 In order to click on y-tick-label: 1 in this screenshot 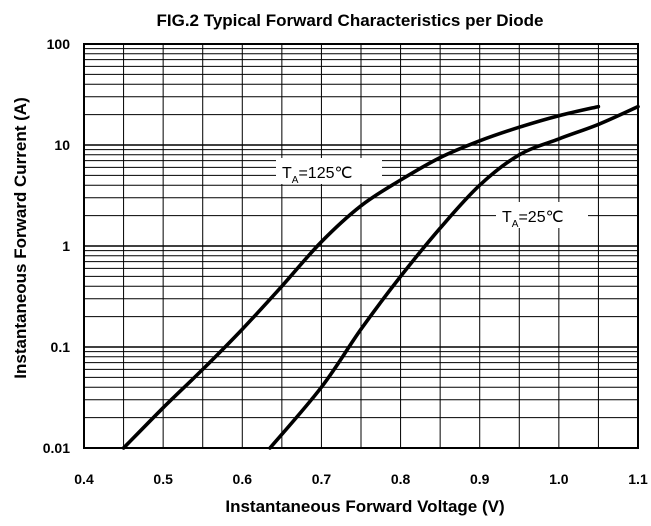, I will do `click(66, 246)`.